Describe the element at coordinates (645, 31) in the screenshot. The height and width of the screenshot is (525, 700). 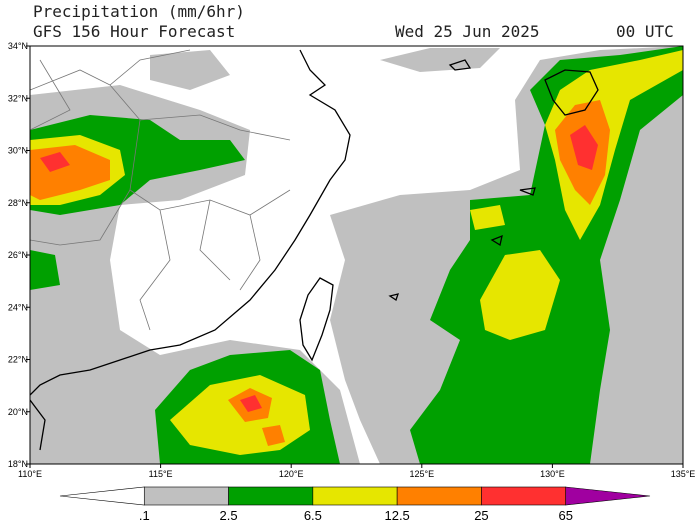
I see `time: 00 UTC` at that location.